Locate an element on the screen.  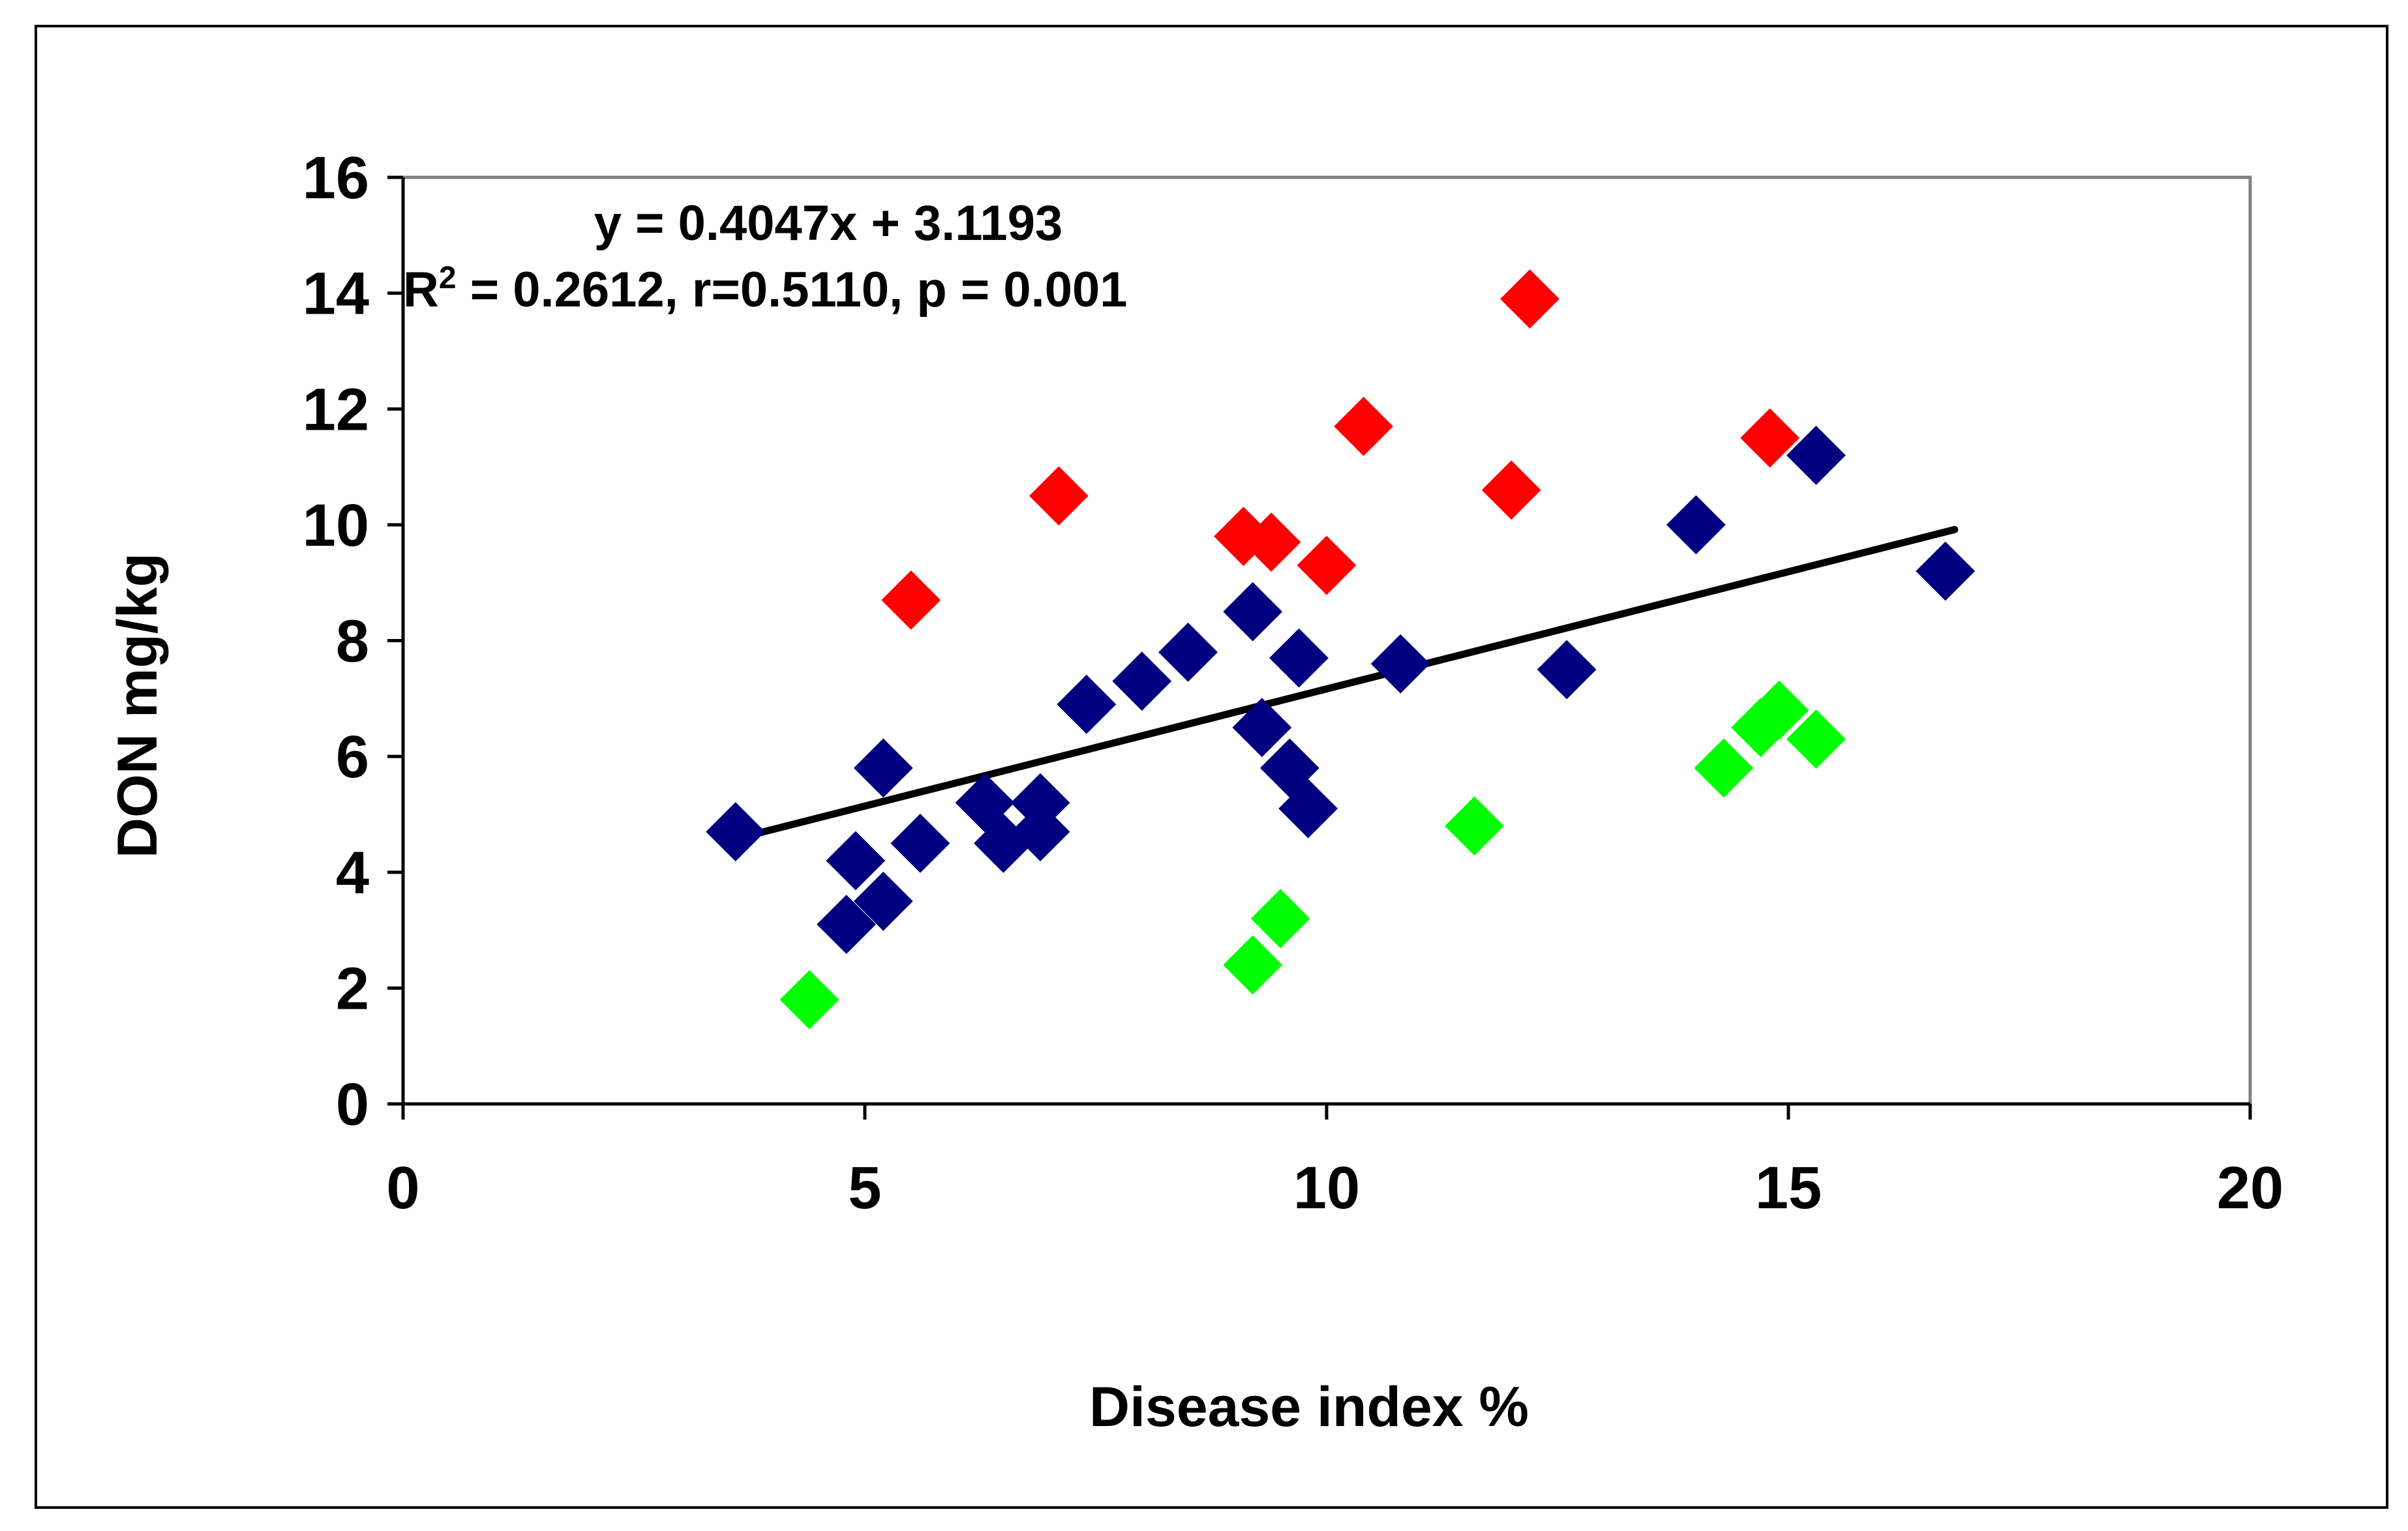
x-tick-label: 15 is located at coordinates (1788, 1188).